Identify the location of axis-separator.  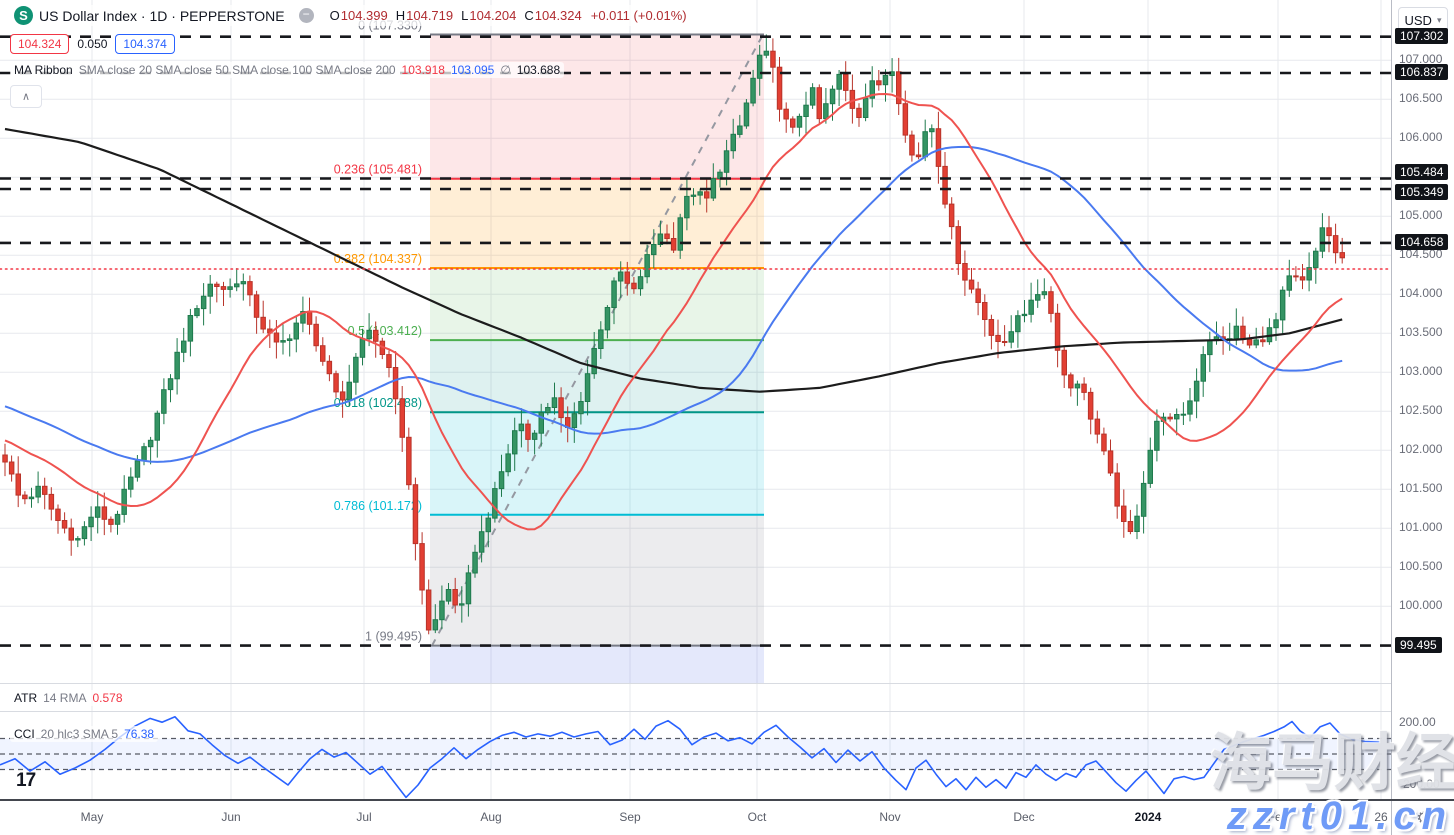
(727, 800).